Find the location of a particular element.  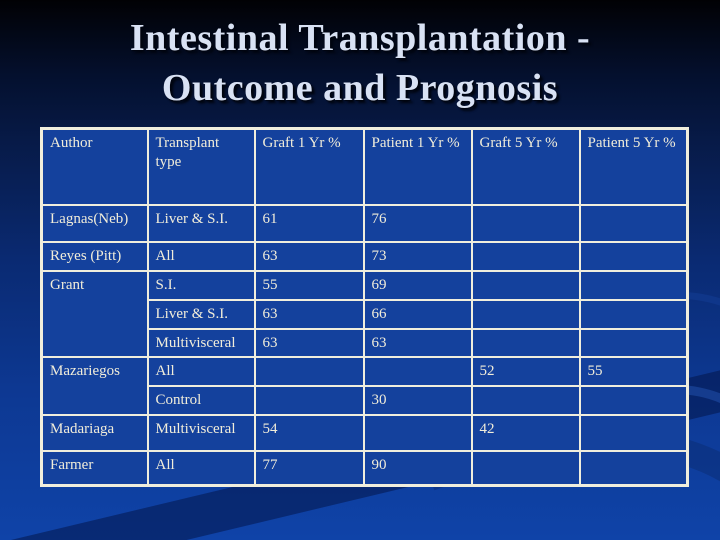

table-cell: 90 is located at coordinates (417, 468).